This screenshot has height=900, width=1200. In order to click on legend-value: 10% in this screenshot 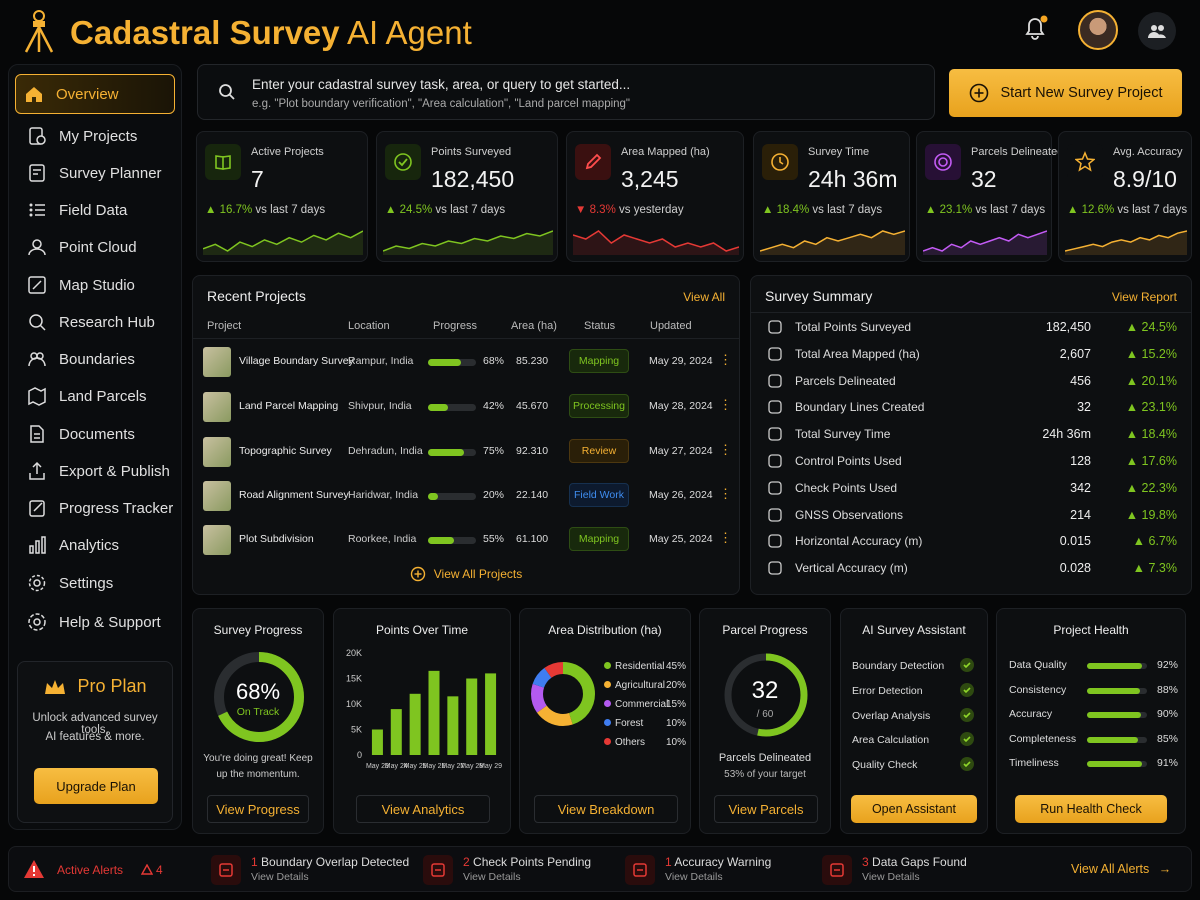, I will do `click(676, 723)`.